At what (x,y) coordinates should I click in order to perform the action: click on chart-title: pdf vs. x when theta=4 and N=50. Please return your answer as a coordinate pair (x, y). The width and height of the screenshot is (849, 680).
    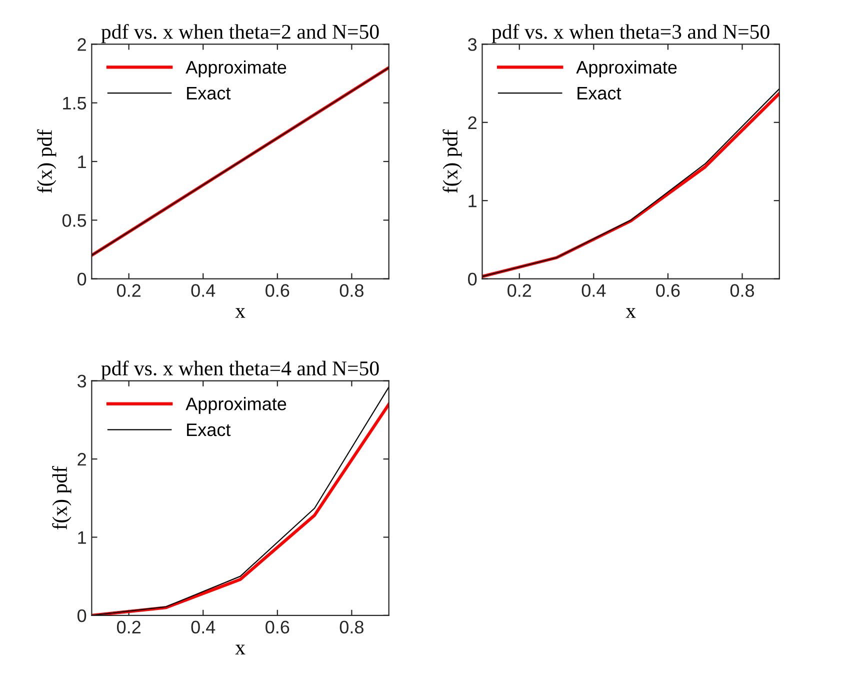
    Looking at the image, I should click on (240, 370).